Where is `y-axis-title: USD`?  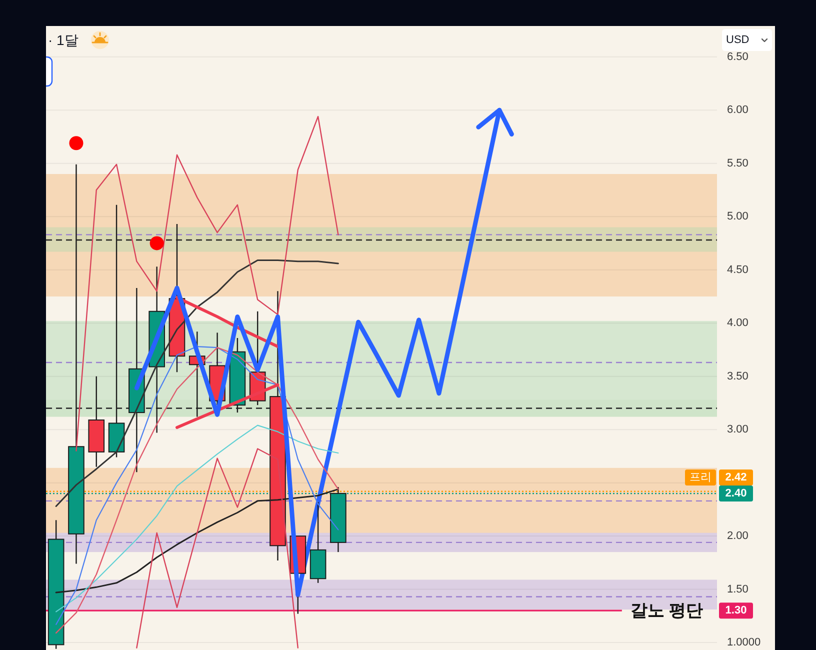 y-axis-title: USD is located at coordinates (738, 40).